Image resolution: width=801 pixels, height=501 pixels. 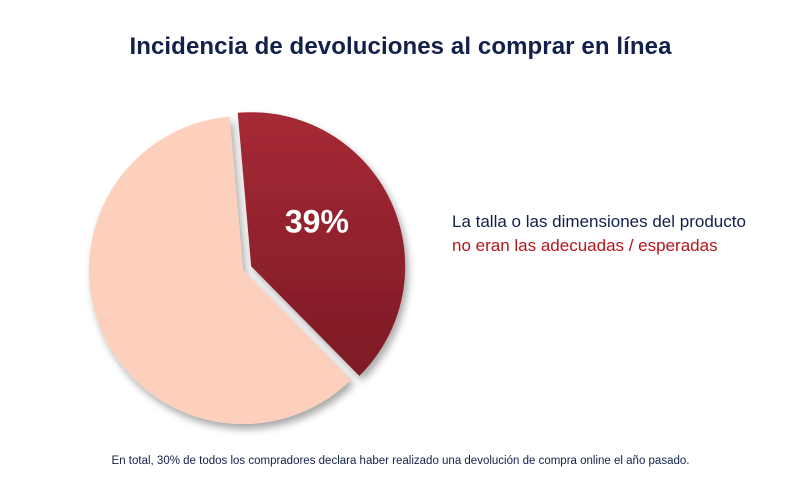 What do you see at coordinates (585, 245) in the screenshot?
I see `legend-line-2: no eran las adecuadas / esperadas` at bounding box center [585, 245].